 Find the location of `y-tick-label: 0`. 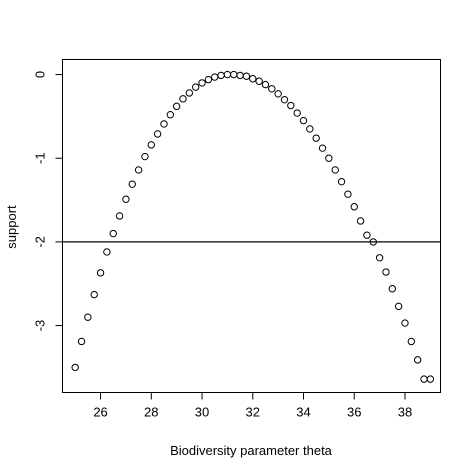

y-tick-label: 0 is located at coordinates (40, 74).